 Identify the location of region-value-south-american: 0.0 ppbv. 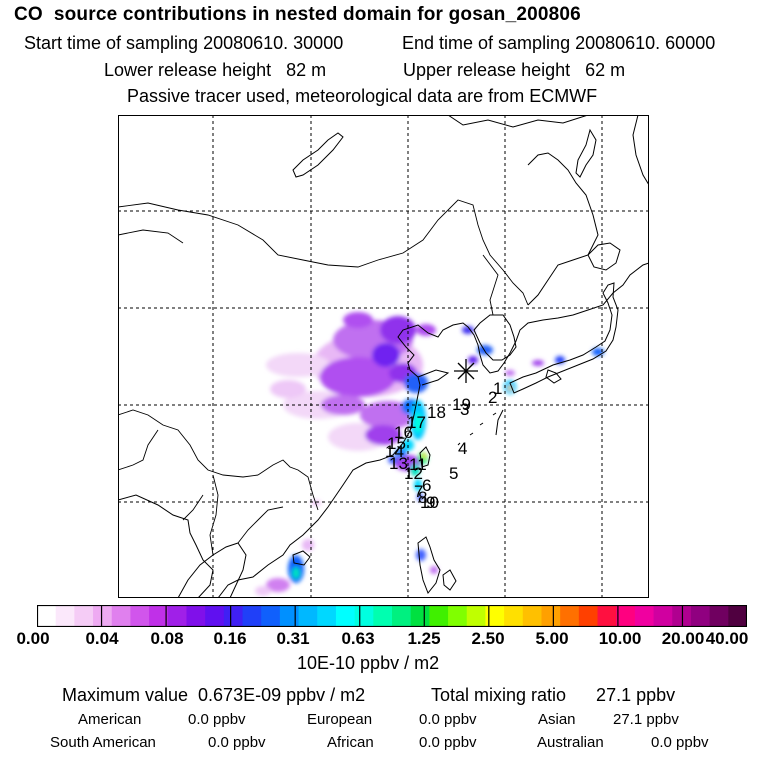
(237, 742).